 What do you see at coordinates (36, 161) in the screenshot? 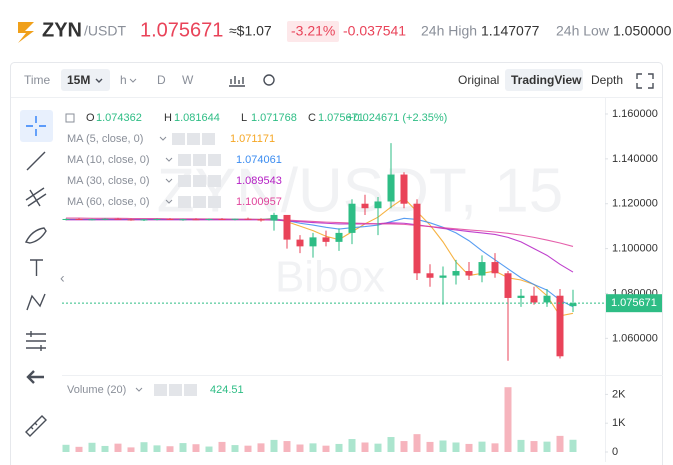
I see `line-tool` at bounding box center [36, 161].